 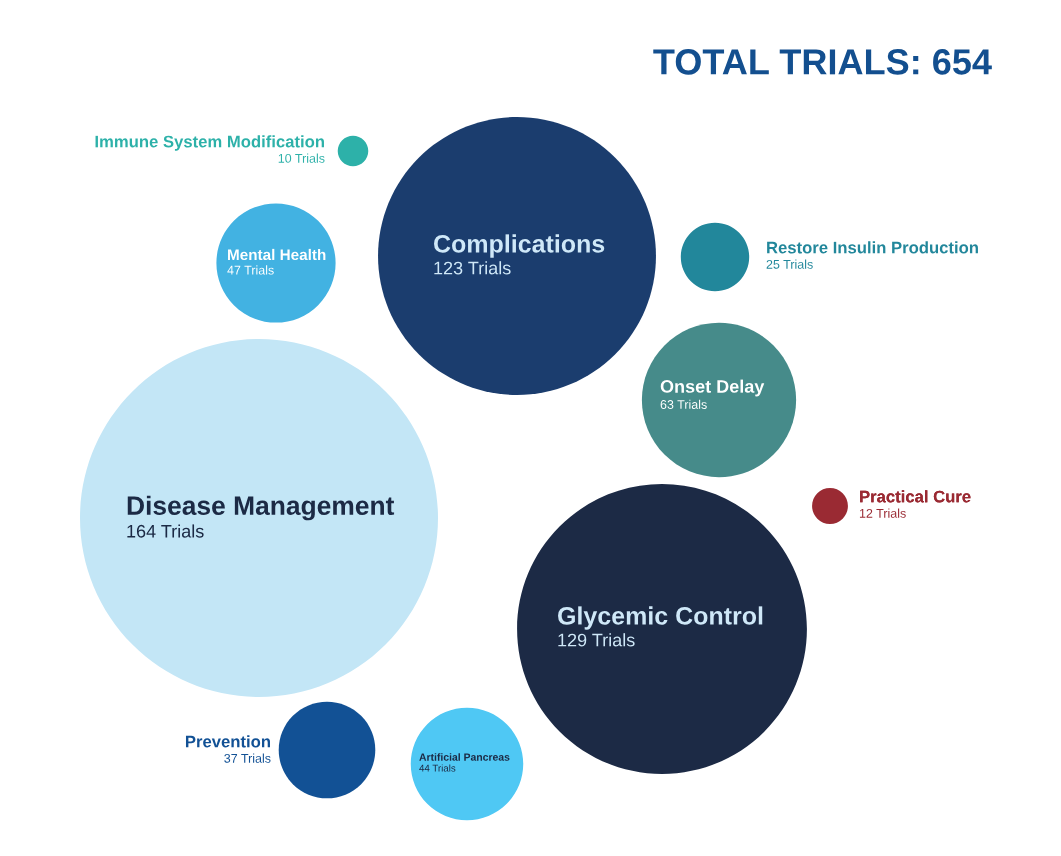 What do you see at coordinates (261, 508) in the screenshot?
I see `category-label: Disease Management` at bounding box center [261, 508].